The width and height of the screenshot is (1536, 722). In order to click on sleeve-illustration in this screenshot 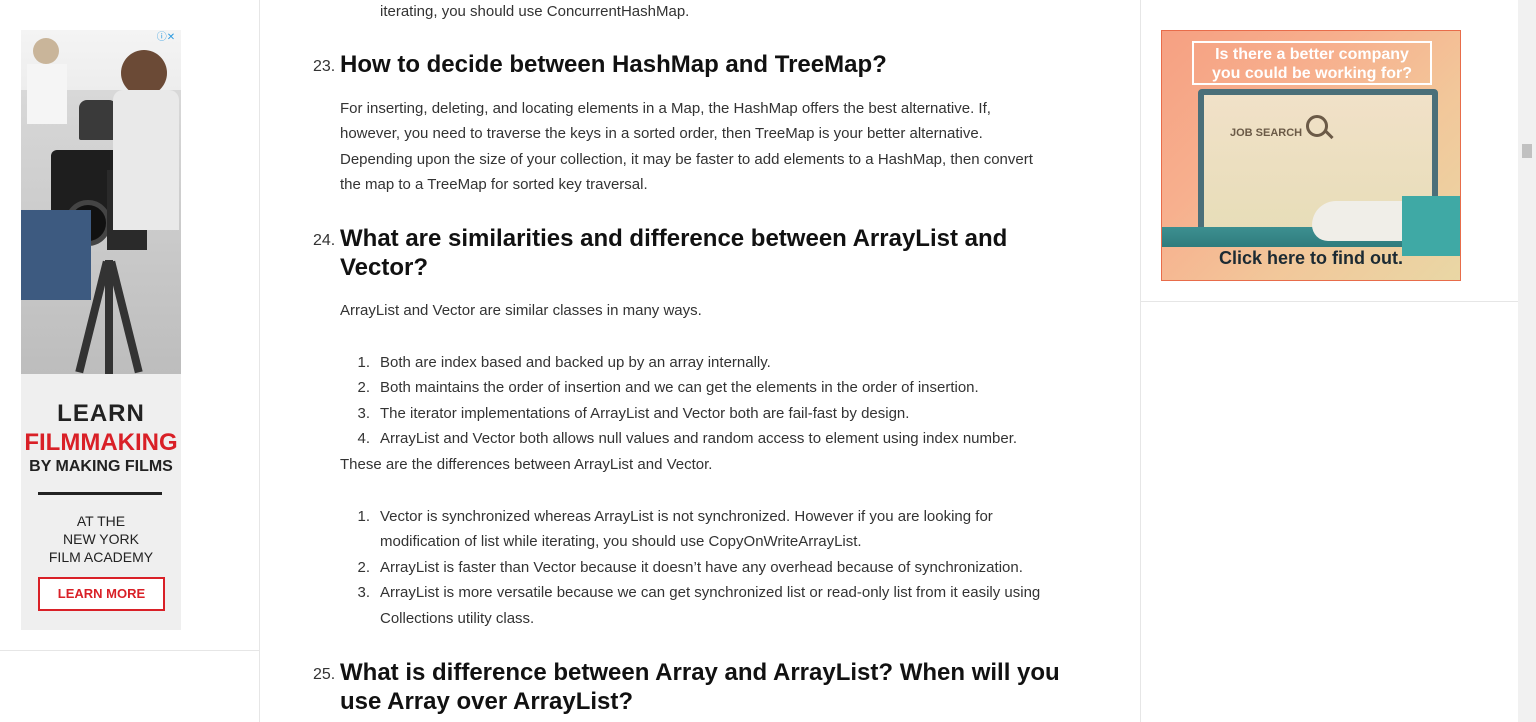, I will do `click(1431, 226)`.